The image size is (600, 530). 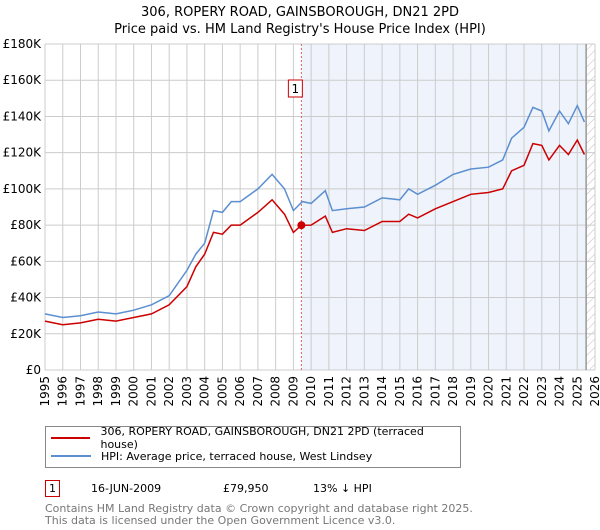 What do you see at coordinates (23, 153) in the screenshot?
I see `y-tick-label: £120K` at bounding box center [23, 153].